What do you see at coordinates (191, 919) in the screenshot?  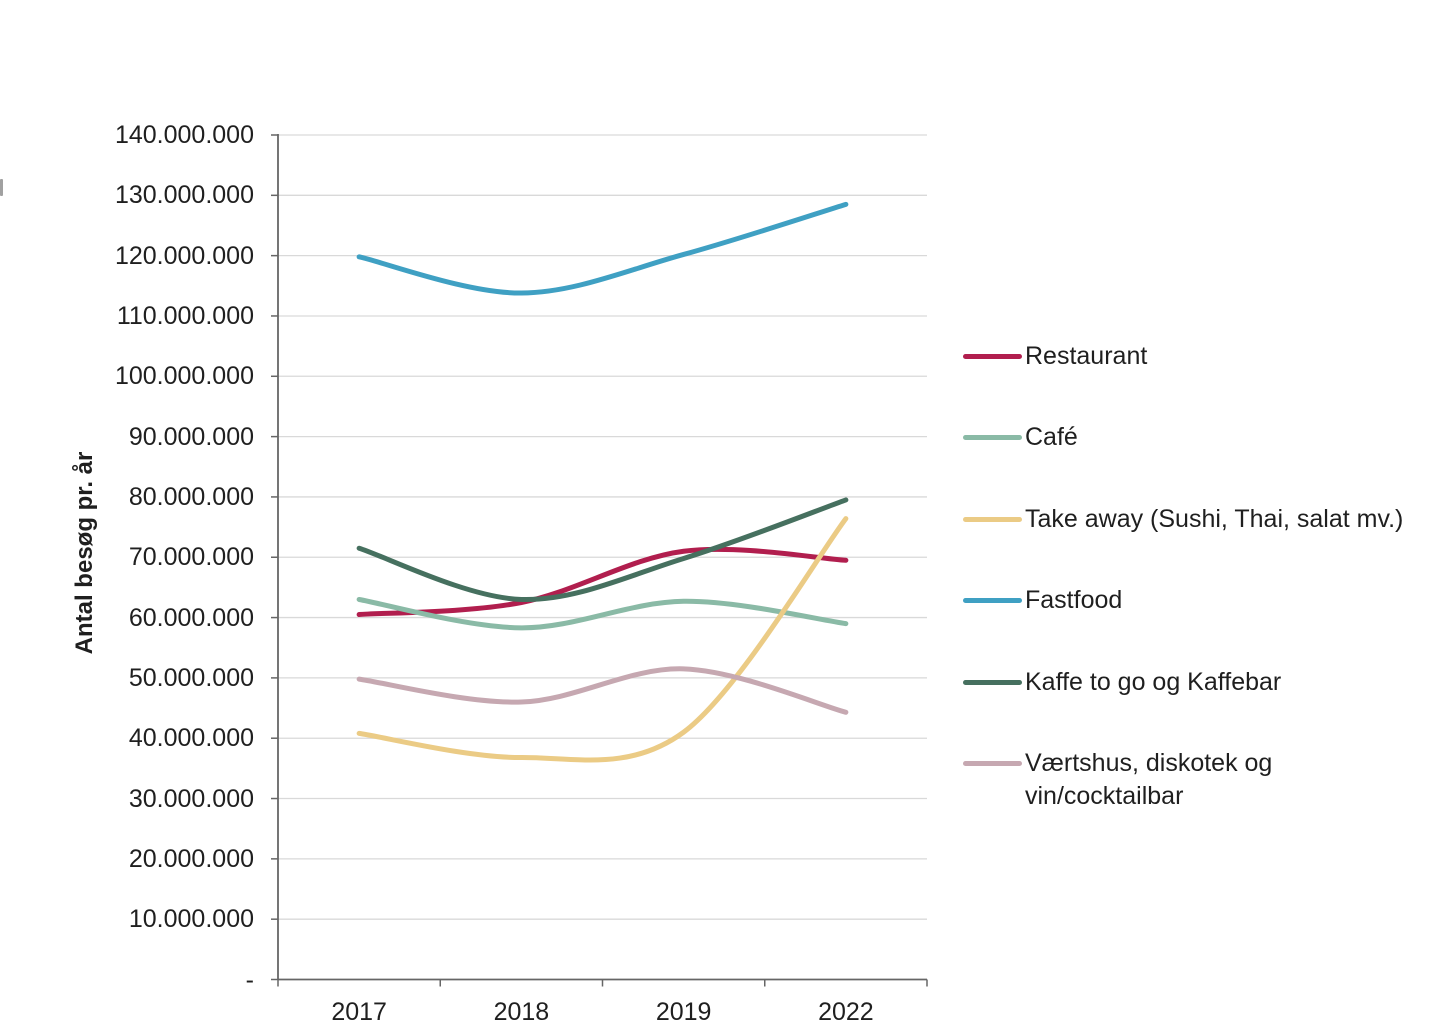 I see `y-tick-label: 10.000.000` at bounding box center [191, 919].